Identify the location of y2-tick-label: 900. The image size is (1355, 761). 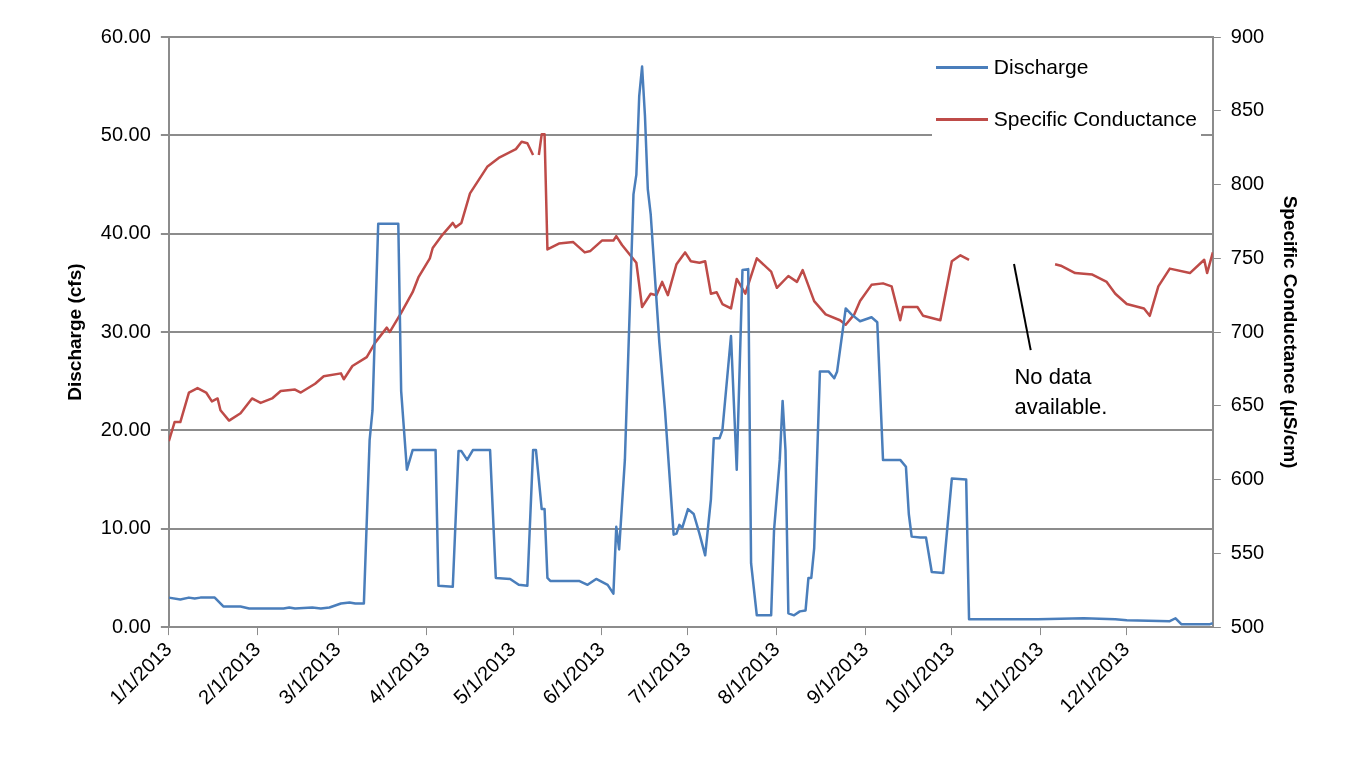
(1247, 35).